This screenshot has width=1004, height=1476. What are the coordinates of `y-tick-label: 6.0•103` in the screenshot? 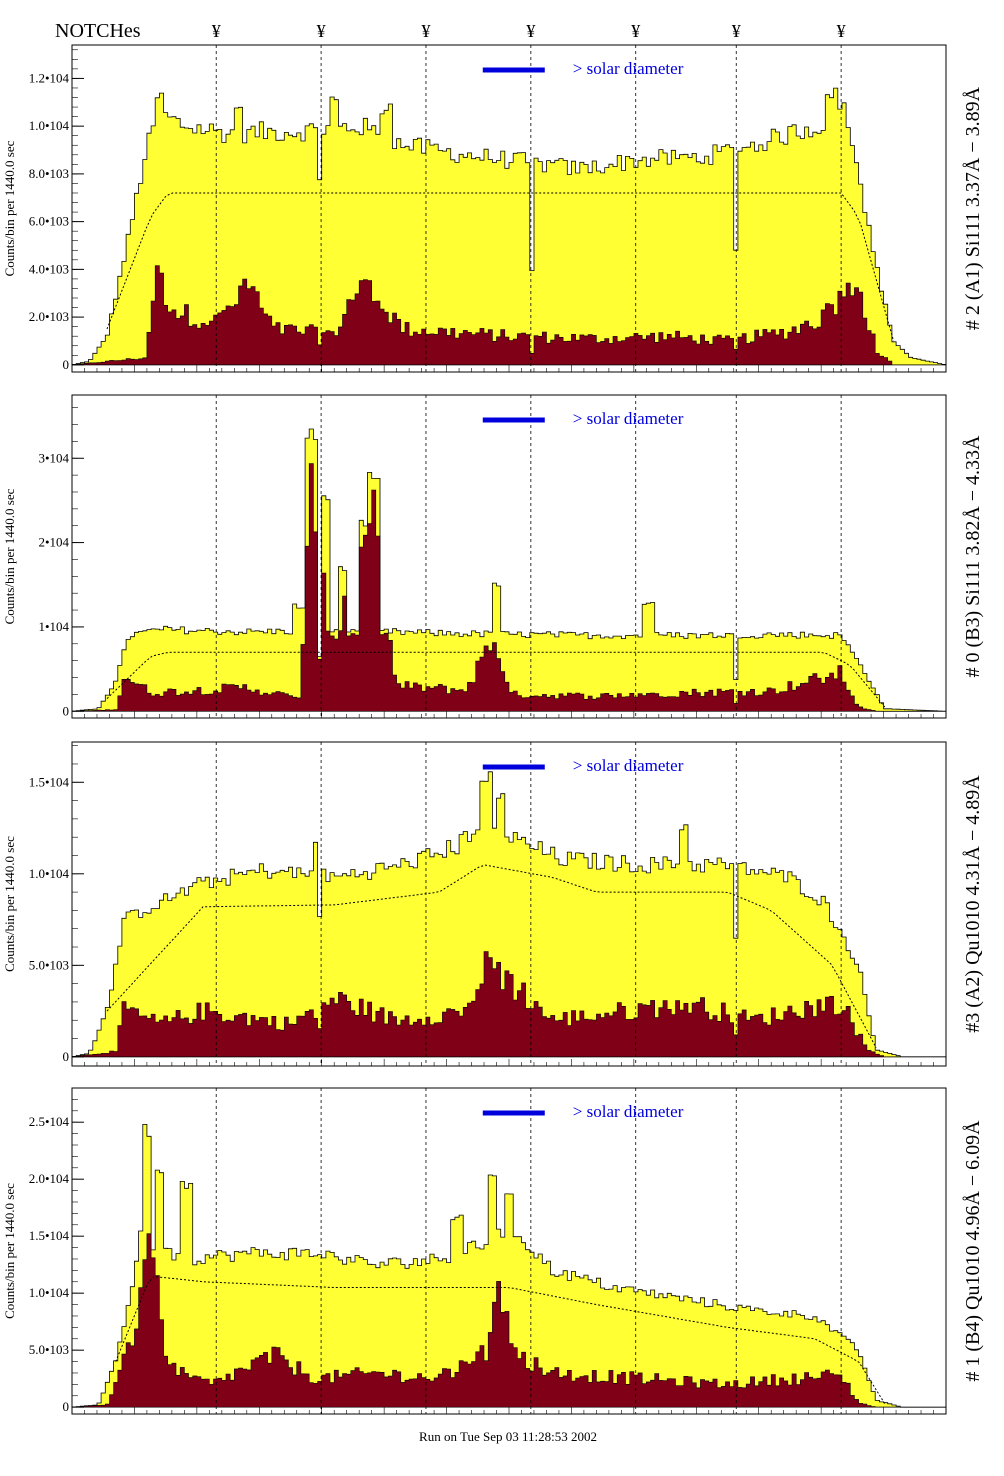 It's located at (49, 221).